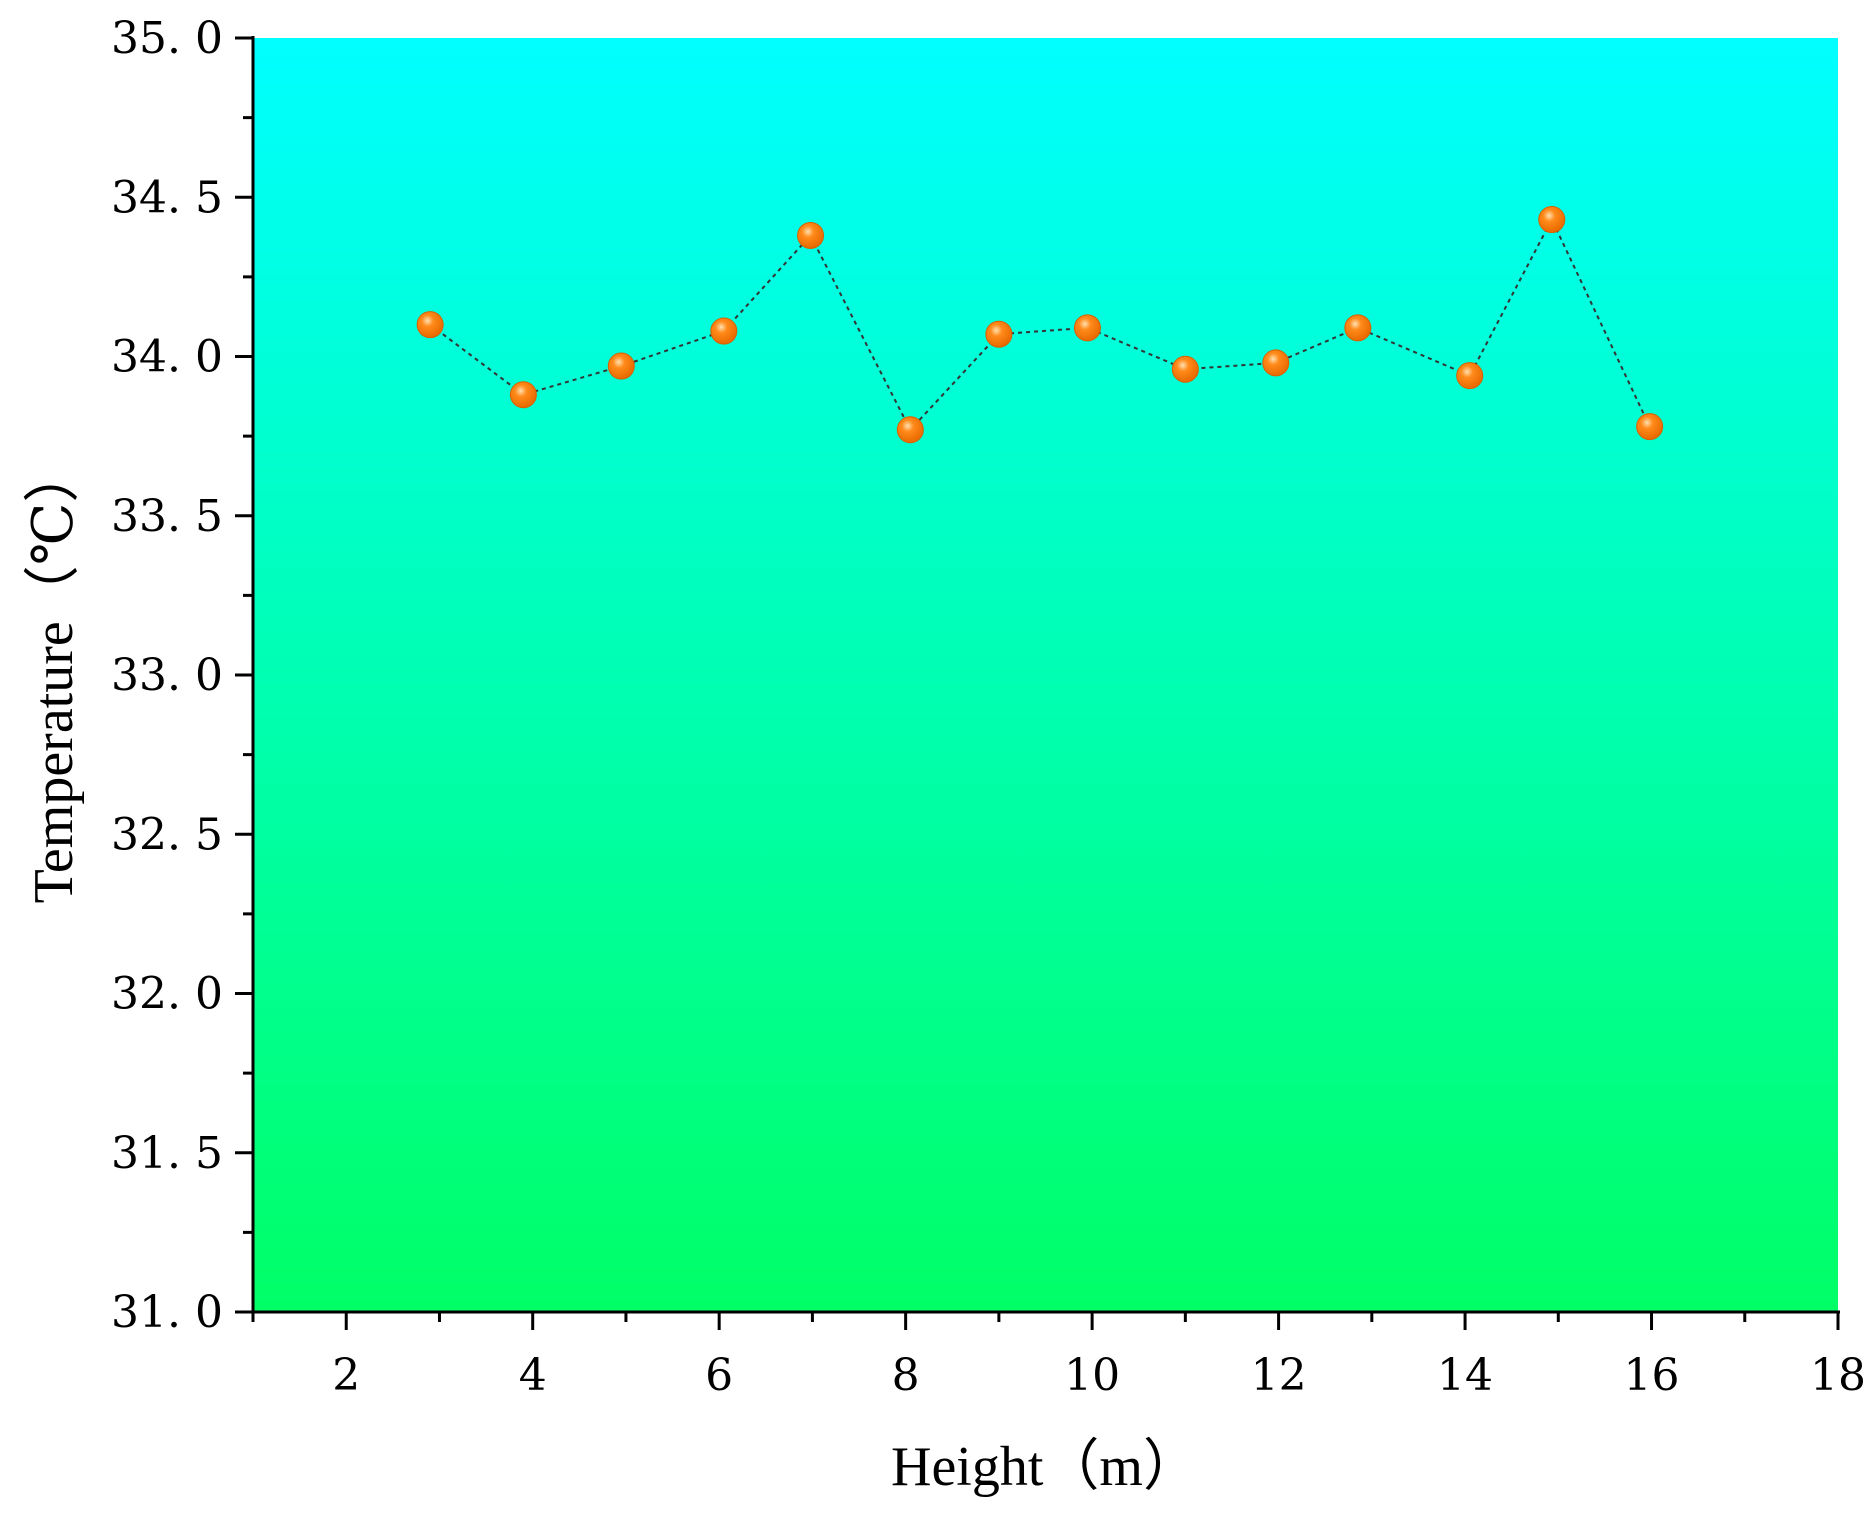  I want to click on x-tick-label: 6, so click(719, 1375).